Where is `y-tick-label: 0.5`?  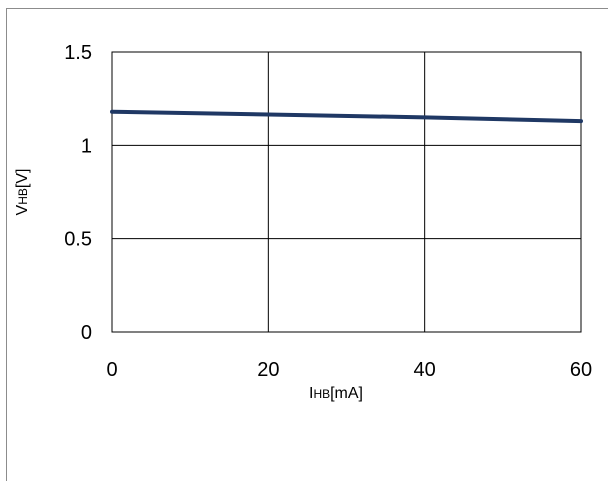 y-tick-label: 0.5 is located at coordinates (78, 240).